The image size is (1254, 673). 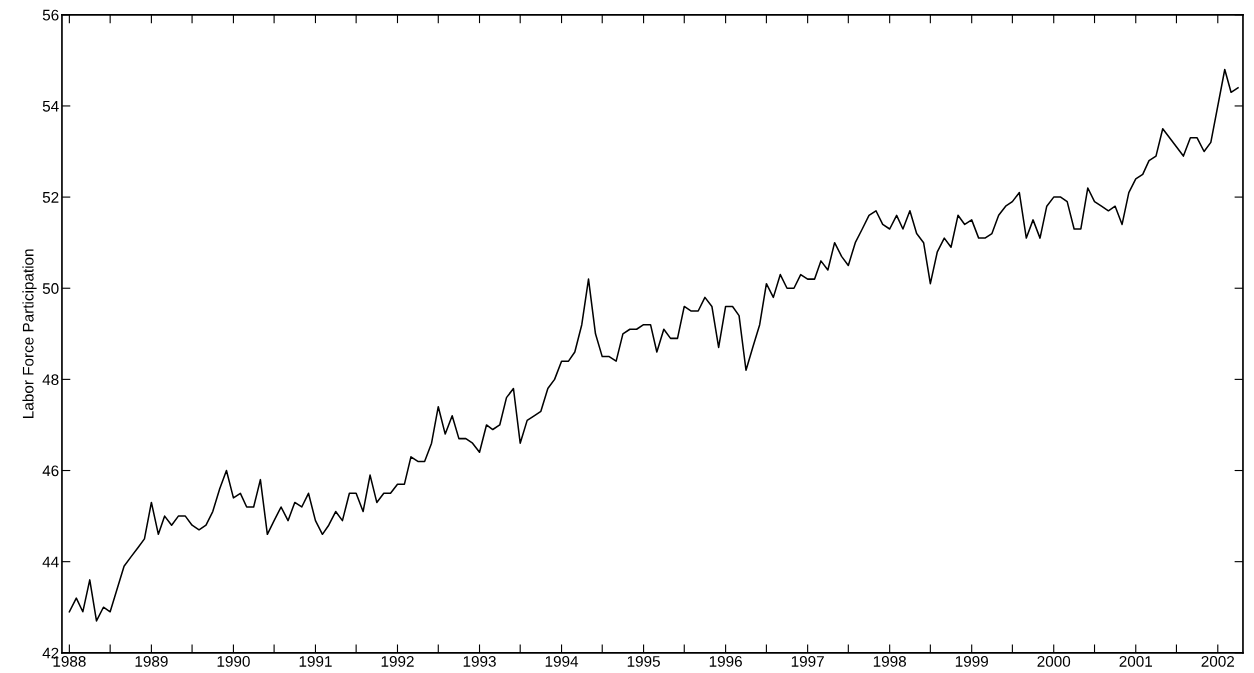 What do you see at coordinates (50, 562) in the screenshot?
I see `y-tick-label: 44` at bounding box center [50, 562].